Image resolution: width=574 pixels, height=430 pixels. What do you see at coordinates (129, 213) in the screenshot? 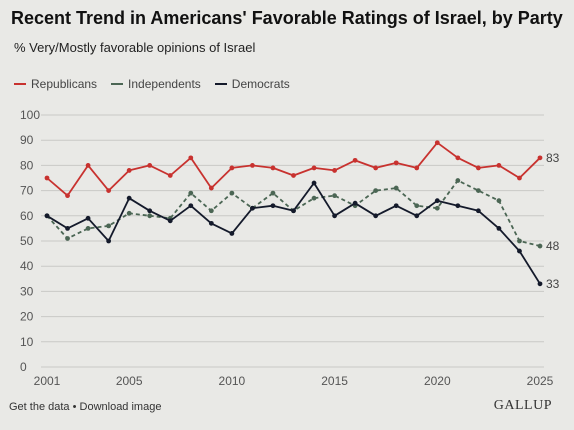
I see `independents-point-2005` at bounding box center [129, 213].